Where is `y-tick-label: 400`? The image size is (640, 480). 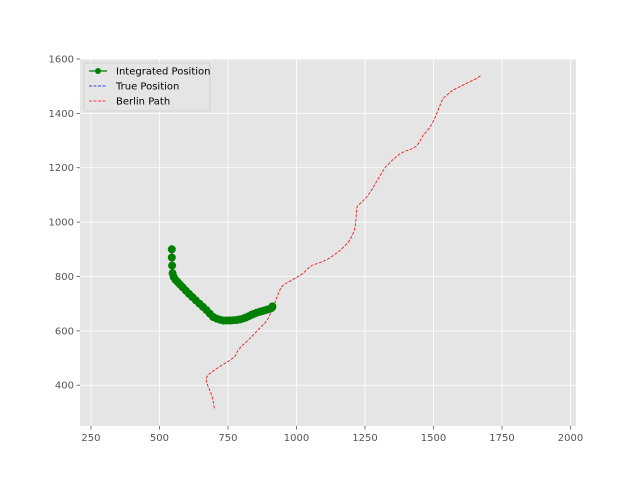
y-tick-label: 400 is located at coordinates (64, 386).